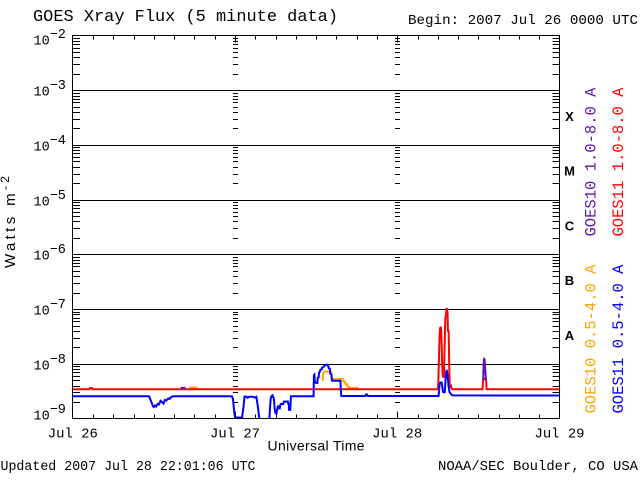  Describe the element at coordinates (570, 335) in the screenshot. I see `svg-text: A` at that location.